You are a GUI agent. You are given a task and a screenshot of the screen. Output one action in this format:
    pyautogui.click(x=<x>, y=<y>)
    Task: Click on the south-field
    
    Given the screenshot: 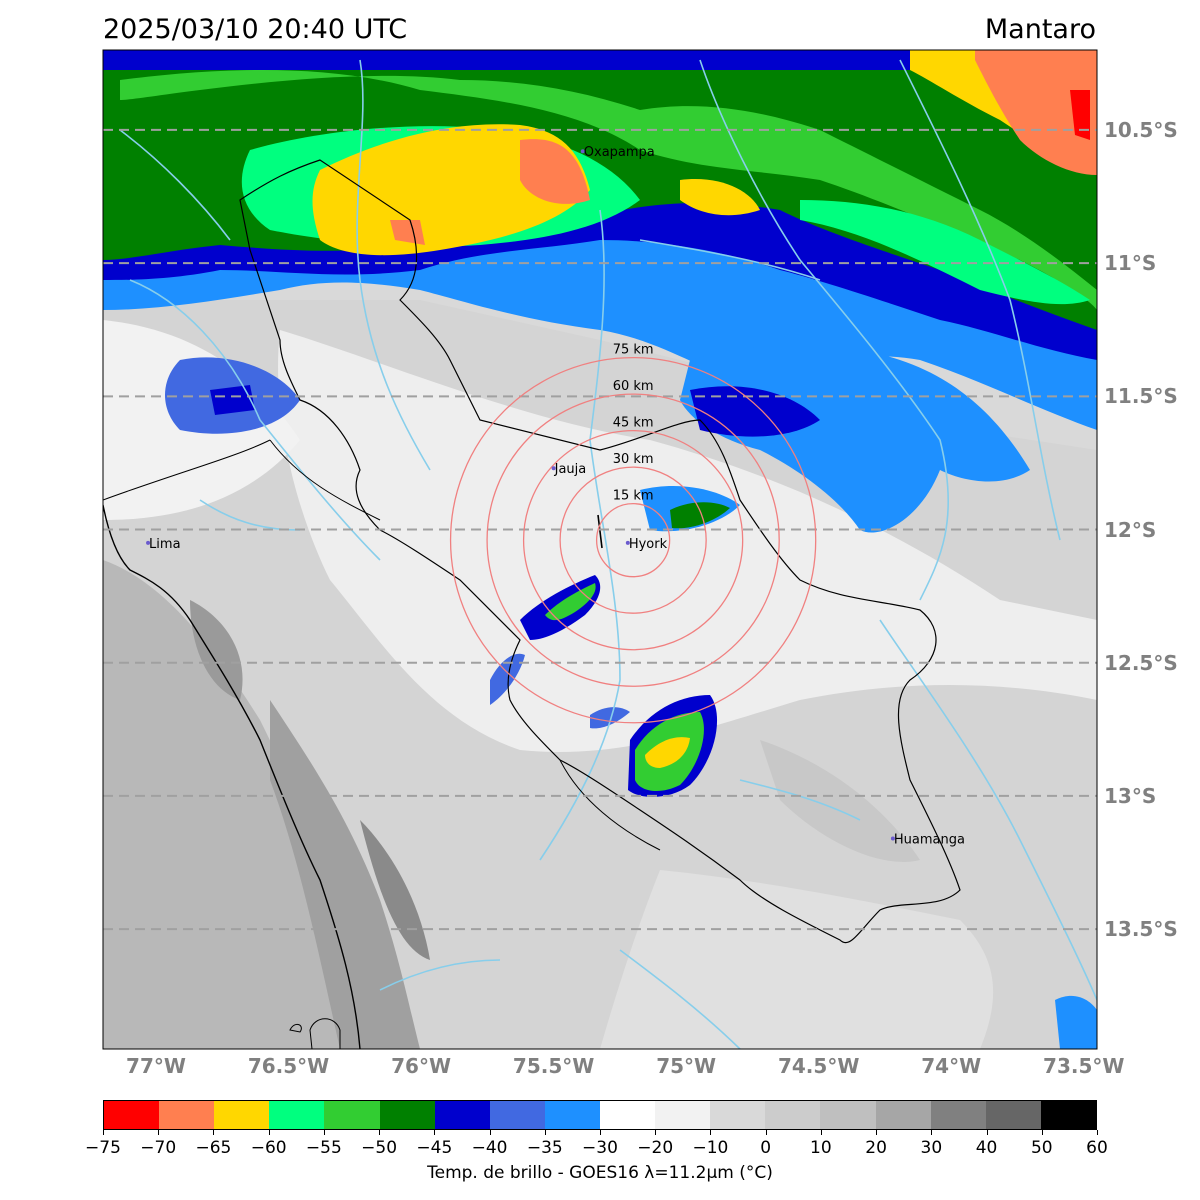 What is the action you would take?
    pyautogui.click(x=797, y=959)
    